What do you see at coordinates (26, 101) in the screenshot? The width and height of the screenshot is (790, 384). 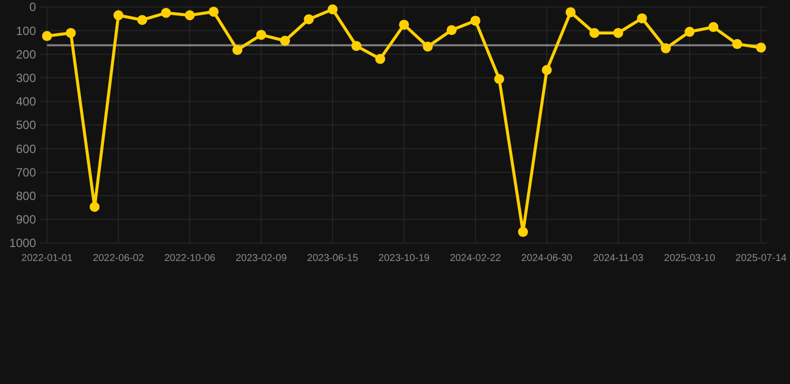 I see `y-tick-label: 400` at bounding box center [26, 101].